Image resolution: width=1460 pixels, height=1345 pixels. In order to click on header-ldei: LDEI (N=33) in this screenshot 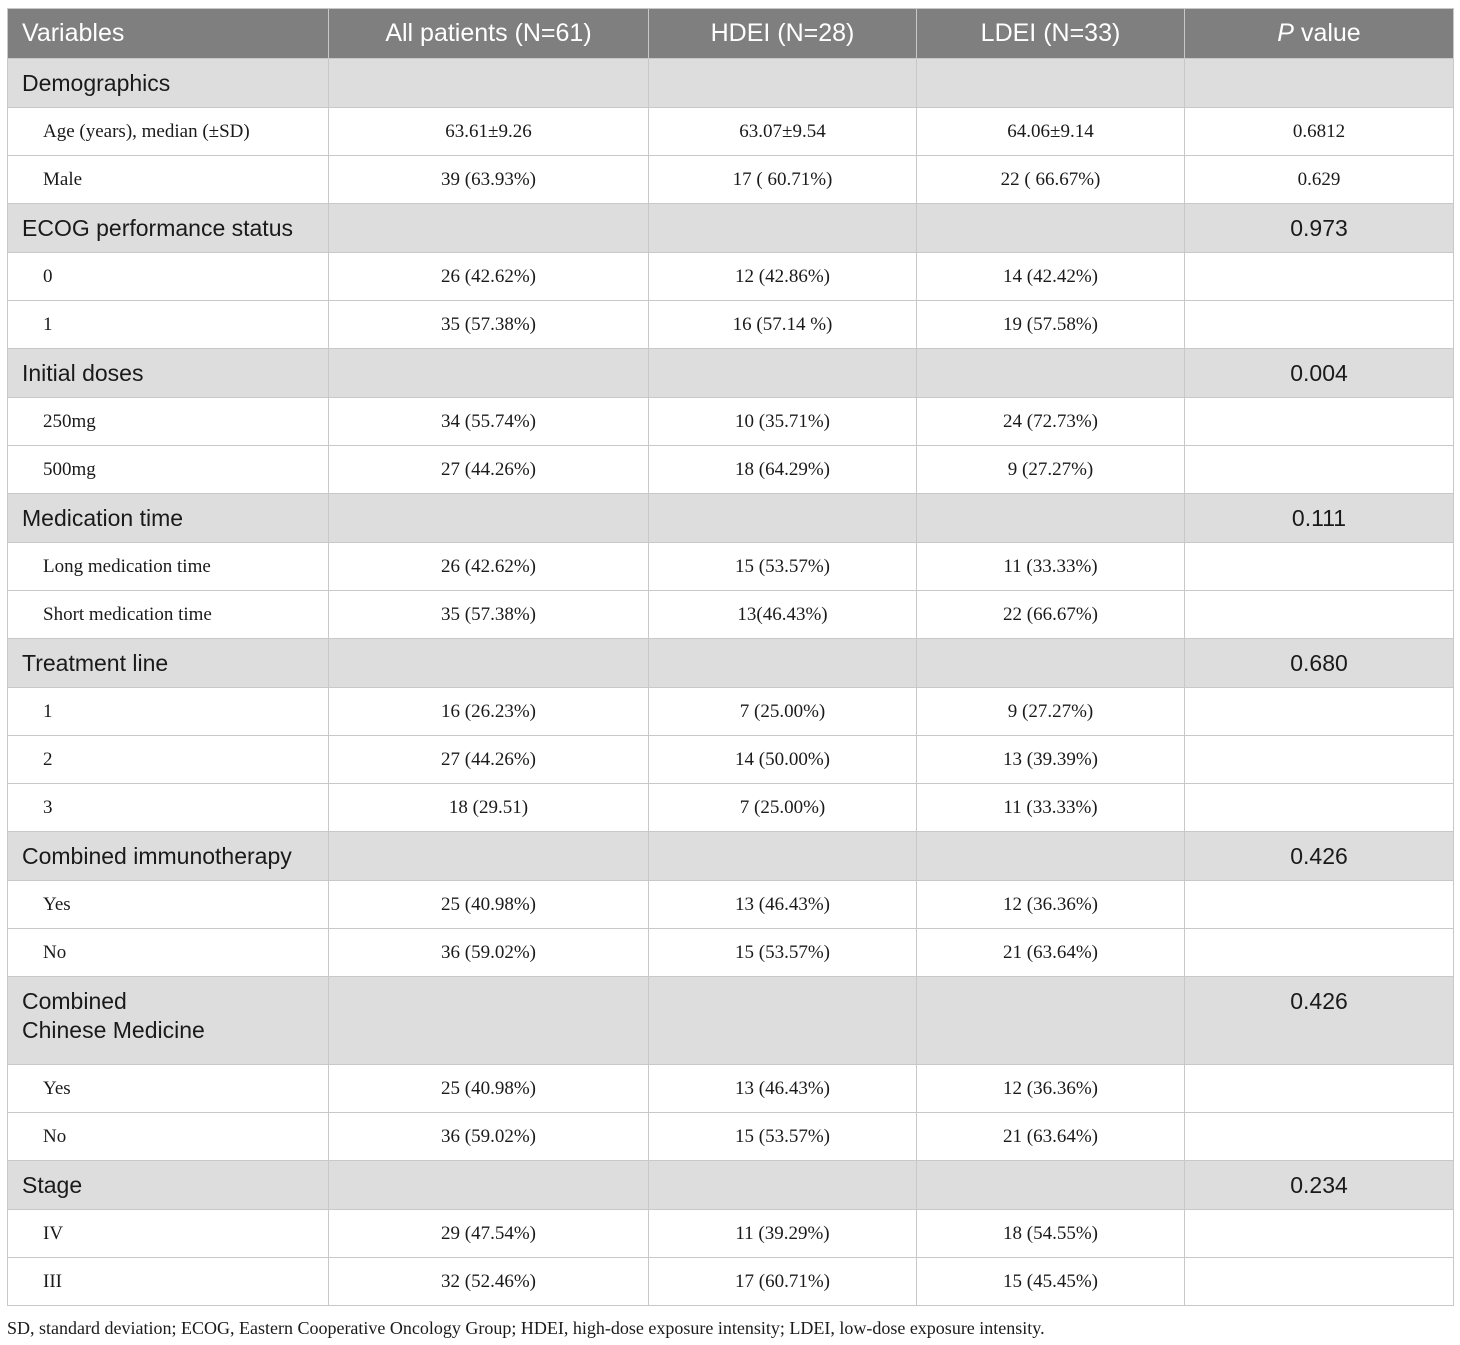, I will do `click(1050, 33)`.